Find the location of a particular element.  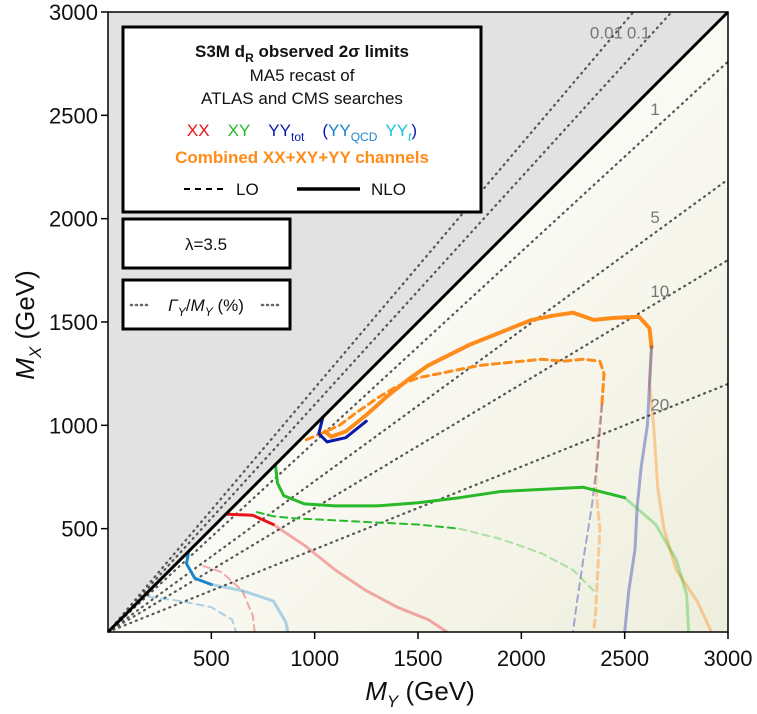

width-contour-label: 20 is located at coordinates (659, 405).